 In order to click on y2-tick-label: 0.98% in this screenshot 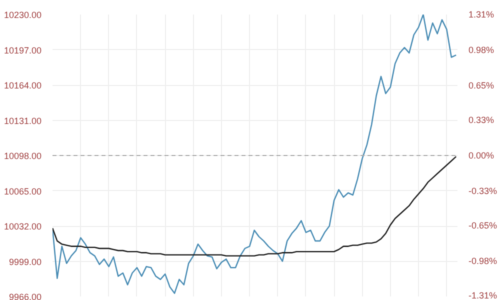, I will do `click(481, 50)`.